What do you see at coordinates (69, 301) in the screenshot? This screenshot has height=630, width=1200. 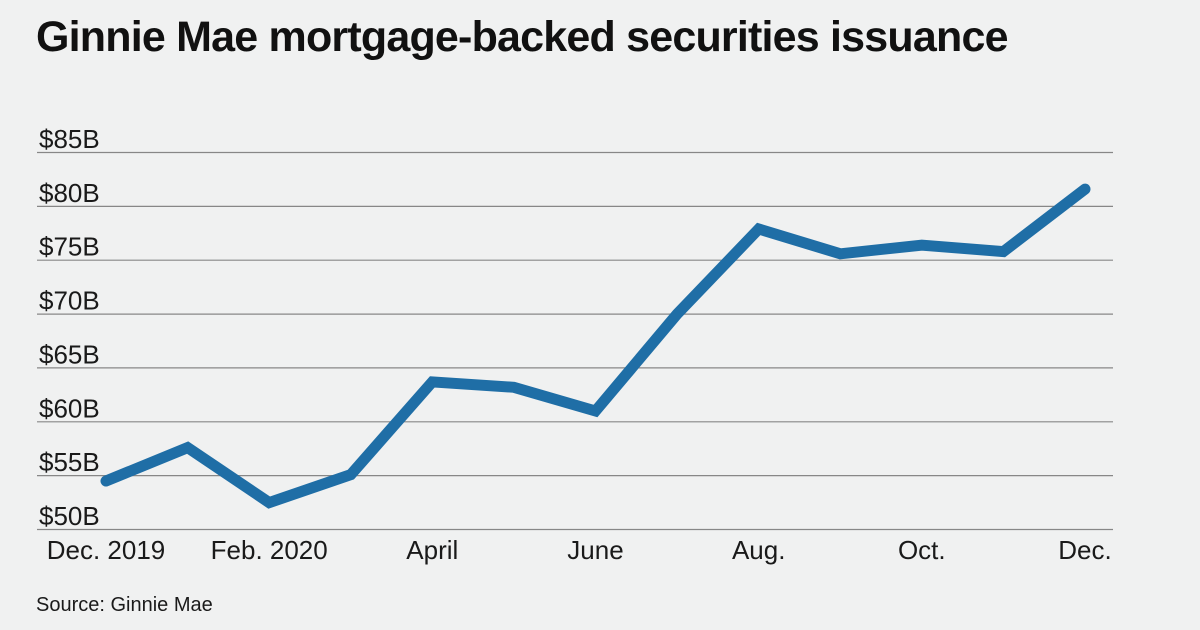 I see `y-axis-tick-label: $70B` at bounding box center [69, 301].